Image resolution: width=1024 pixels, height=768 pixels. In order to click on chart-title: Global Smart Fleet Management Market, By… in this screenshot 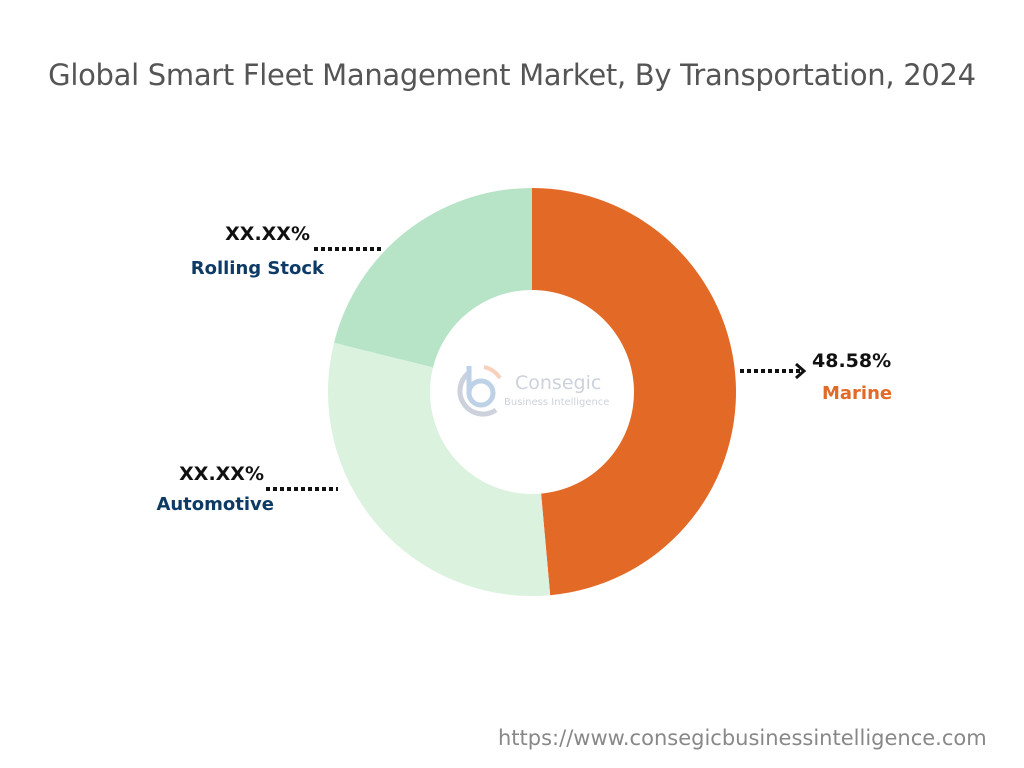, I will do `click(512, 75)`.